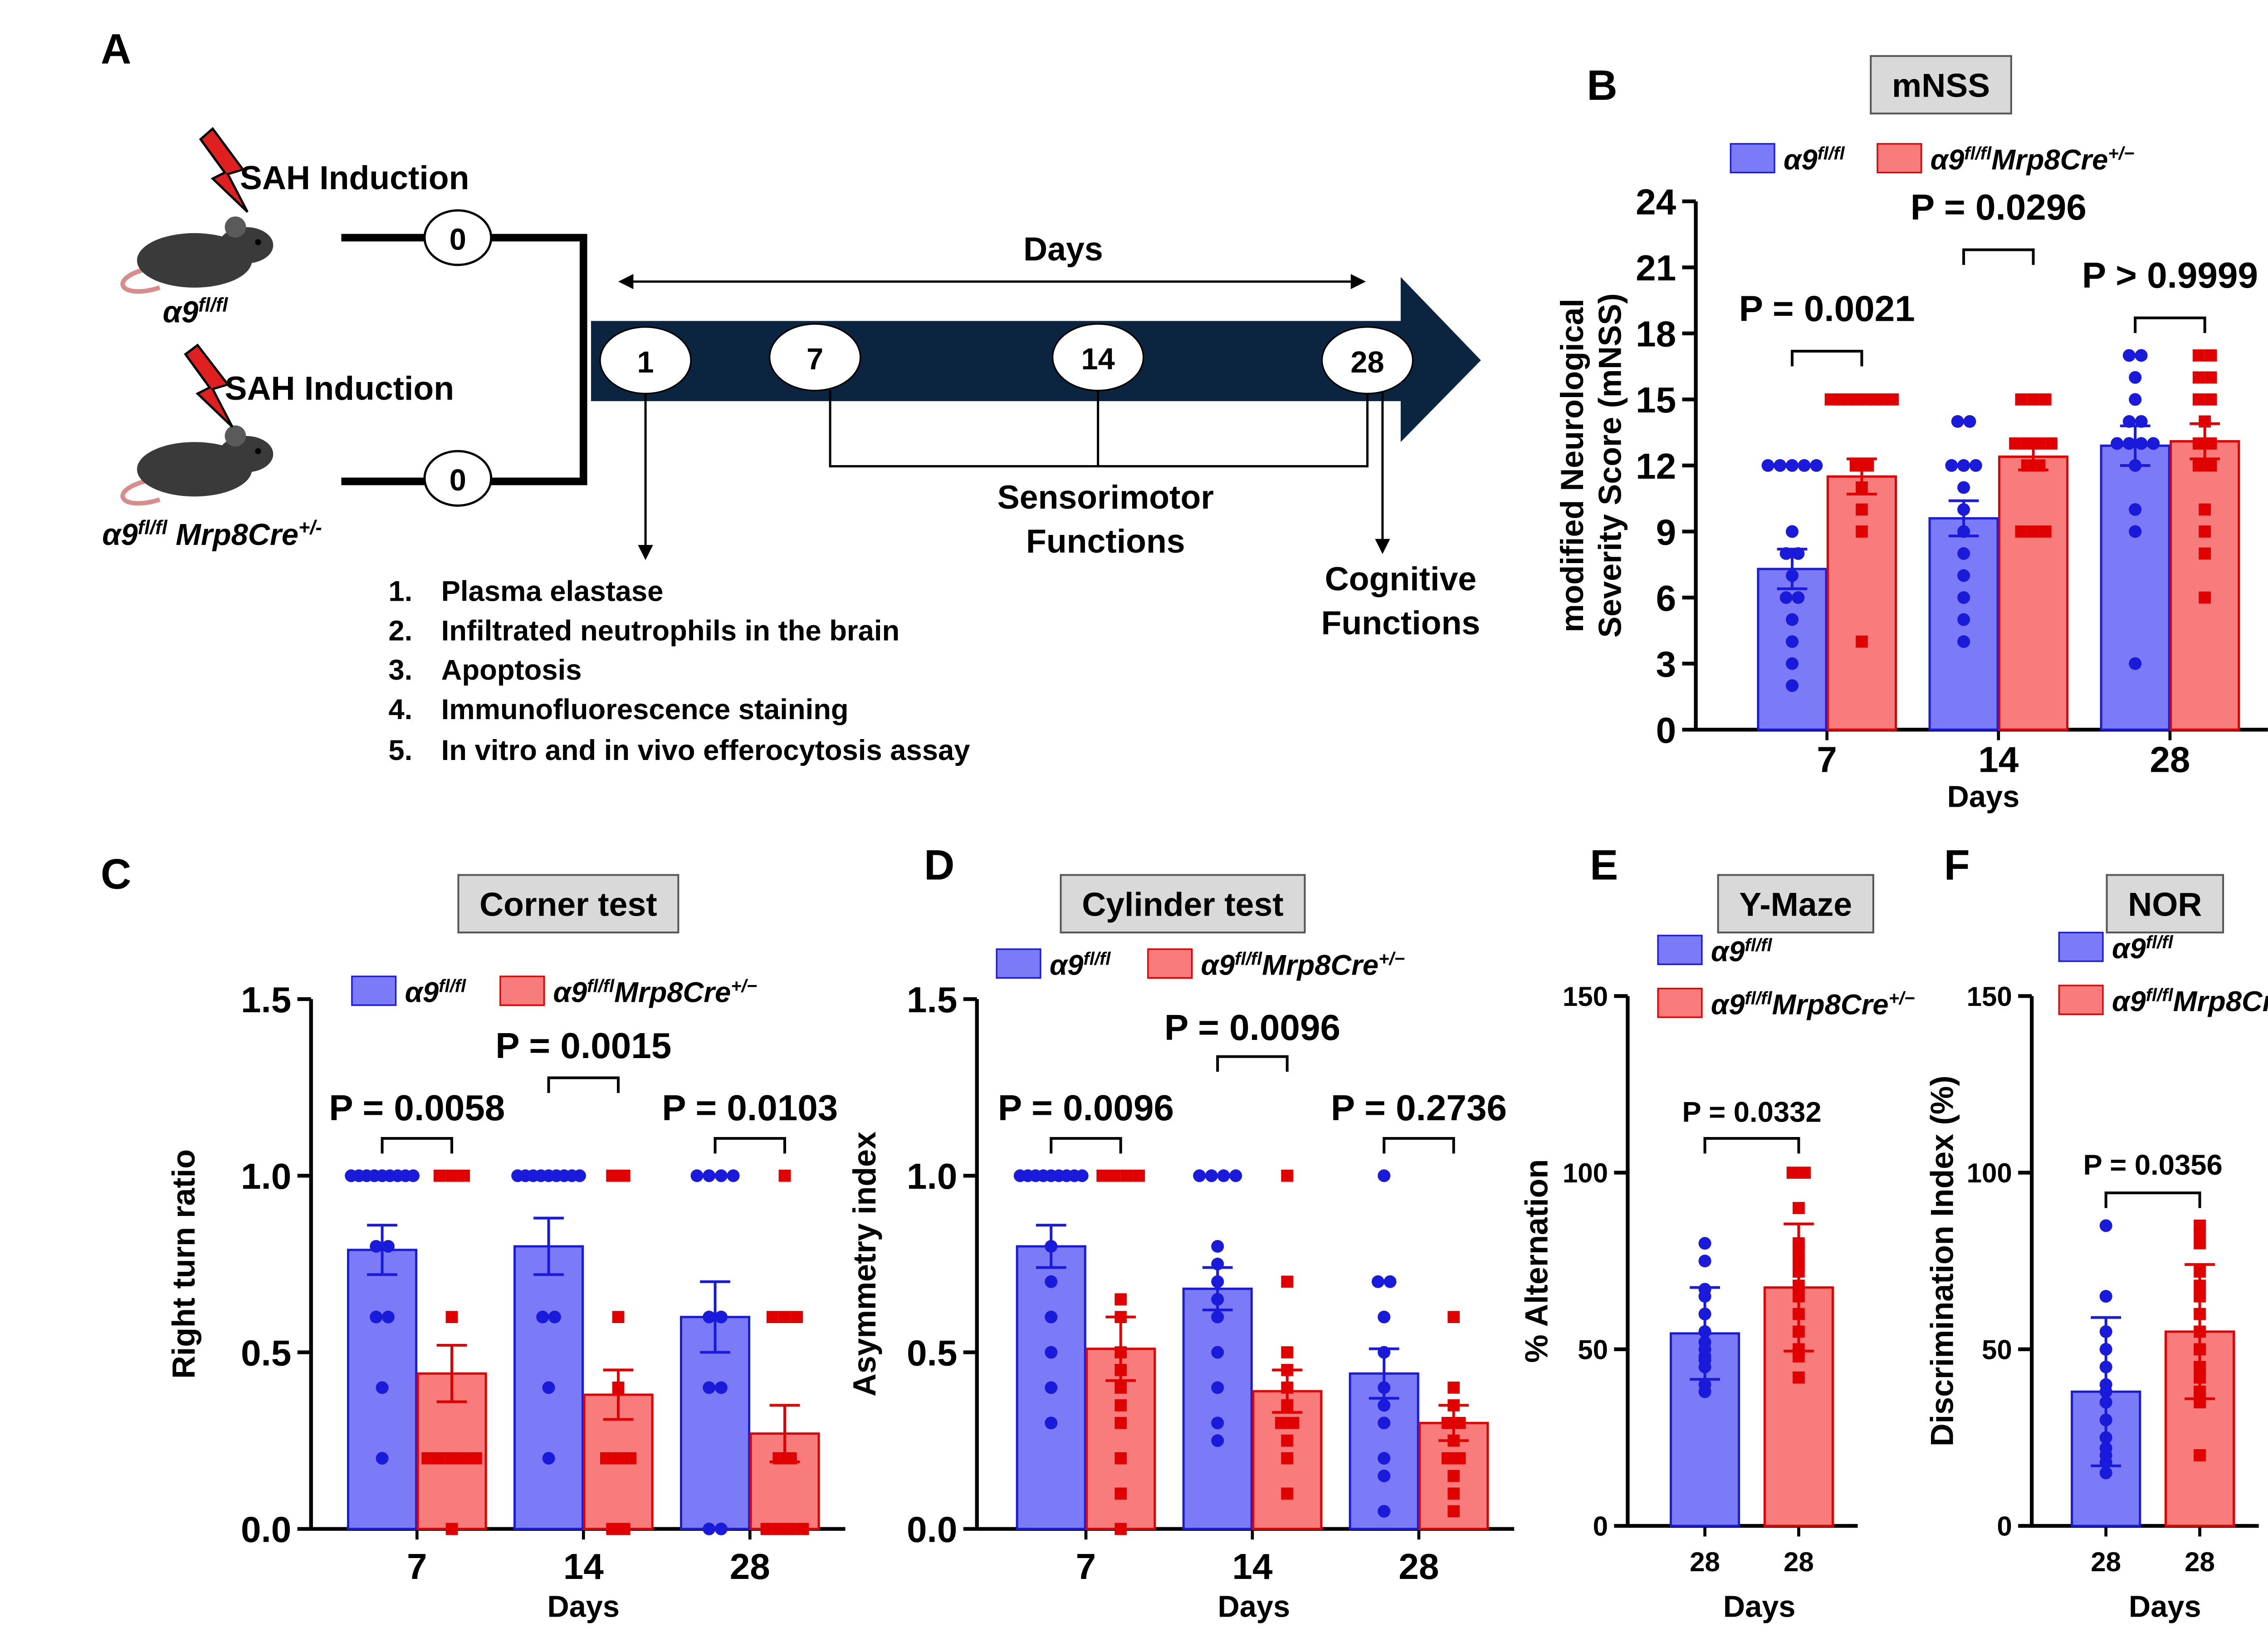 This screenshot has width=2268, height=1647. I want to click on y-axis-label: Severity Score (mNSS), so click(1610, 465).